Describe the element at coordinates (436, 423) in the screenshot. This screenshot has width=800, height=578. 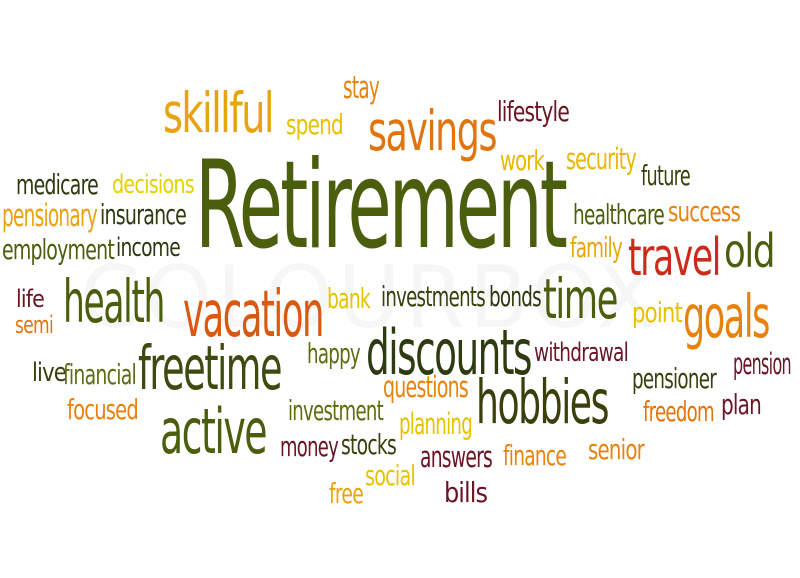
I see `word-planning: planning` at that location.